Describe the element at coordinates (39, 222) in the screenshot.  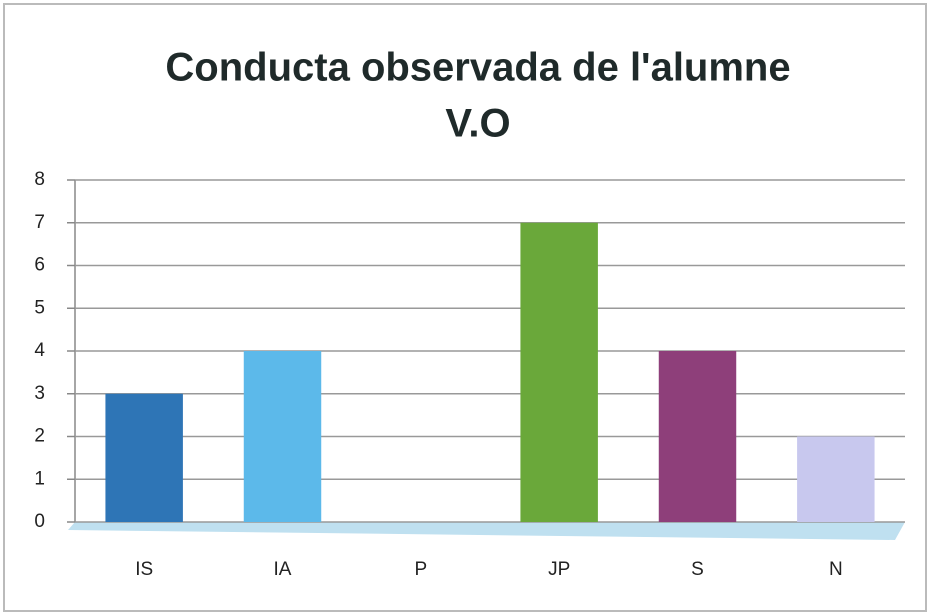
I see `y-tick-label: 7` at that location.